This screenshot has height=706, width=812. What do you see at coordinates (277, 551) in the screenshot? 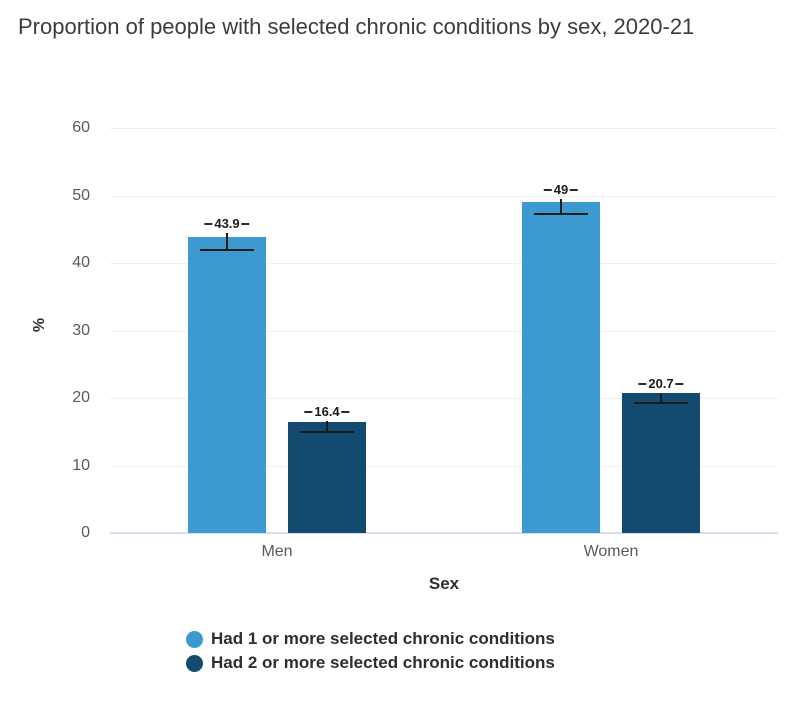
I see `category-label: Men` at bounding box center [277, 551].